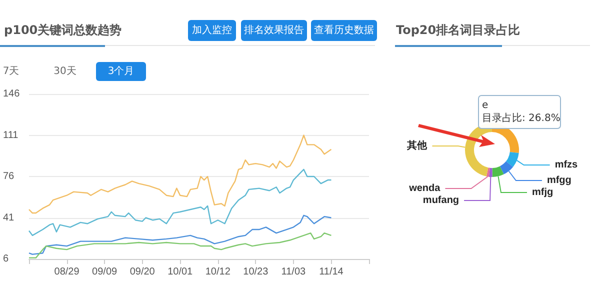 The image size is (600, 298). What do you see at coordinates (521, 118) in the screenshot?
I see `text: 目录占比: 26.8%` at bounding box center [521, 118].